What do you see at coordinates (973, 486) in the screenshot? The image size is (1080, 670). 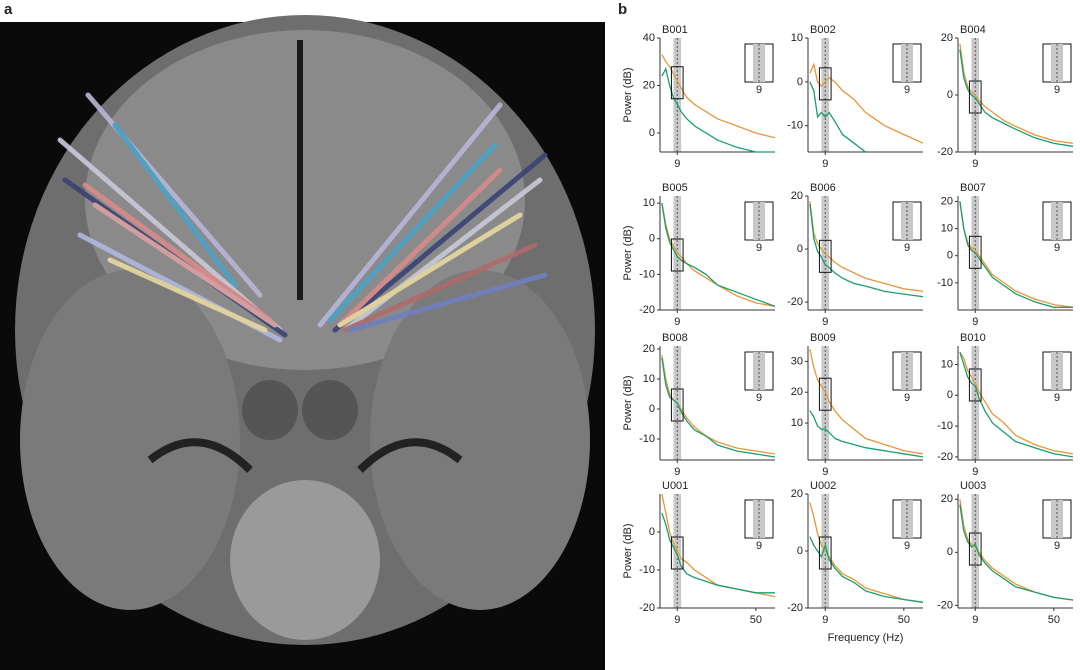 I see `chart-title: U003` at bounding box center [973, 486].